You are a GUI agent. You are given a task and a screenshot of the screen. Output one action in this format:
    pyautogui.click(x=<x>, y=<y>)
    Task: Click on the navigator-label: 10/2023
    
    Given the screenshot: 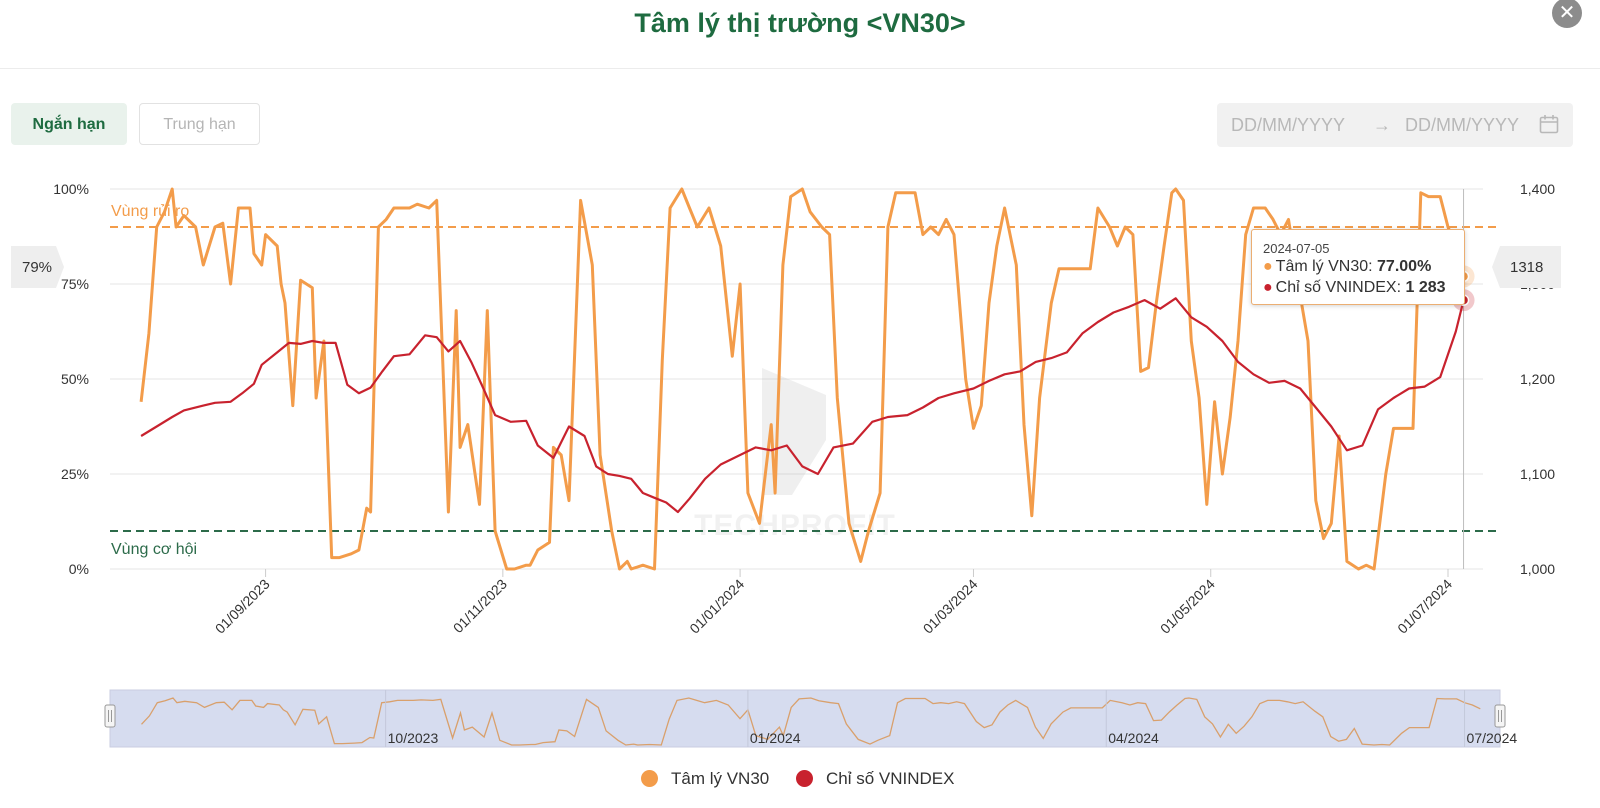 What is the action you would take?
    pyautogui.click(x=413, y=738)
    